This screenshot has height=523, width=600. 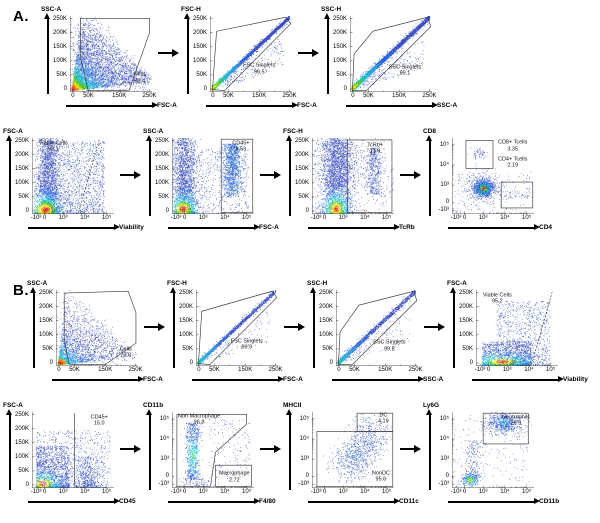 What do you see at coordinates (153, 405) in the screenshot?
I see `y-axis-label: CD11b` at bounding box center [153, 405].